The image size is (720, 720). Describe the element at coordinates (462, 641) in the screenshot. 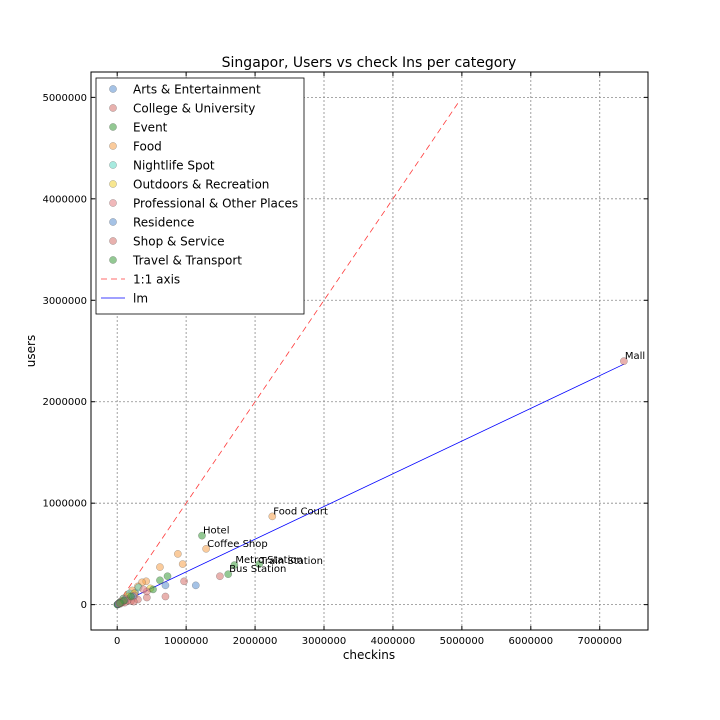

I see `x-tick-label: 5000000` at that location.